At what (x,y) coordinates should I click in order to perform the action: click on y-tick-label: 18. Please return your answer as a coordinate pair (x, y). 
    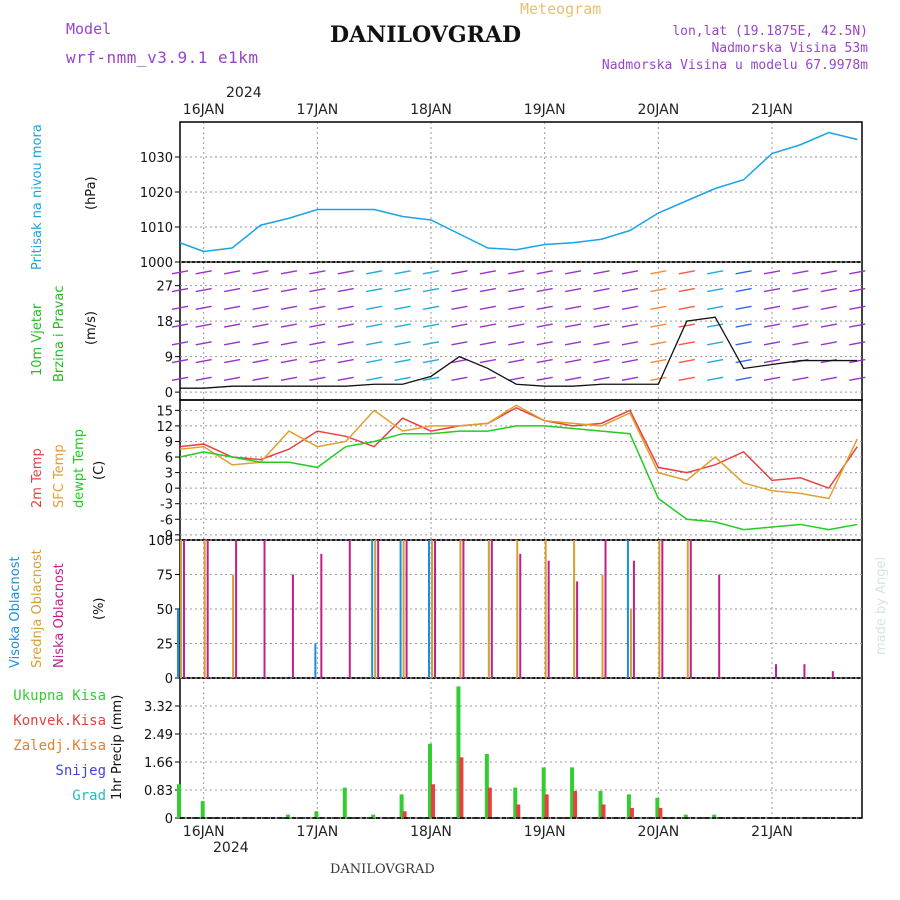
    Looking at the image, I should click on (164, 322).